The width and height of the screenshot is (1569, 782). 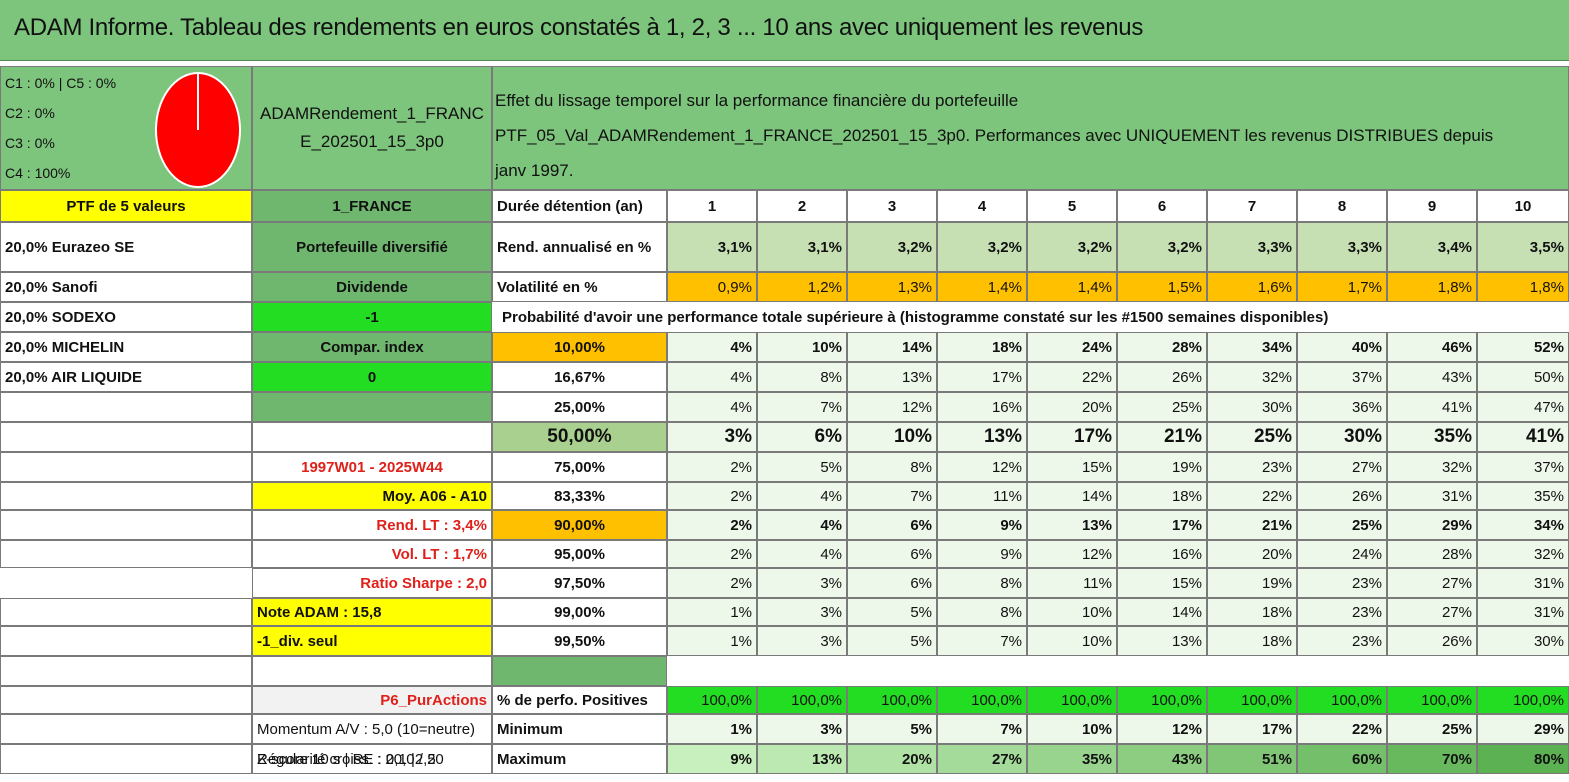 What do you see at coordinates (1432, 377) in the screenshot?
I see `prob-value: 43%` at bounding box center [1432, 377].